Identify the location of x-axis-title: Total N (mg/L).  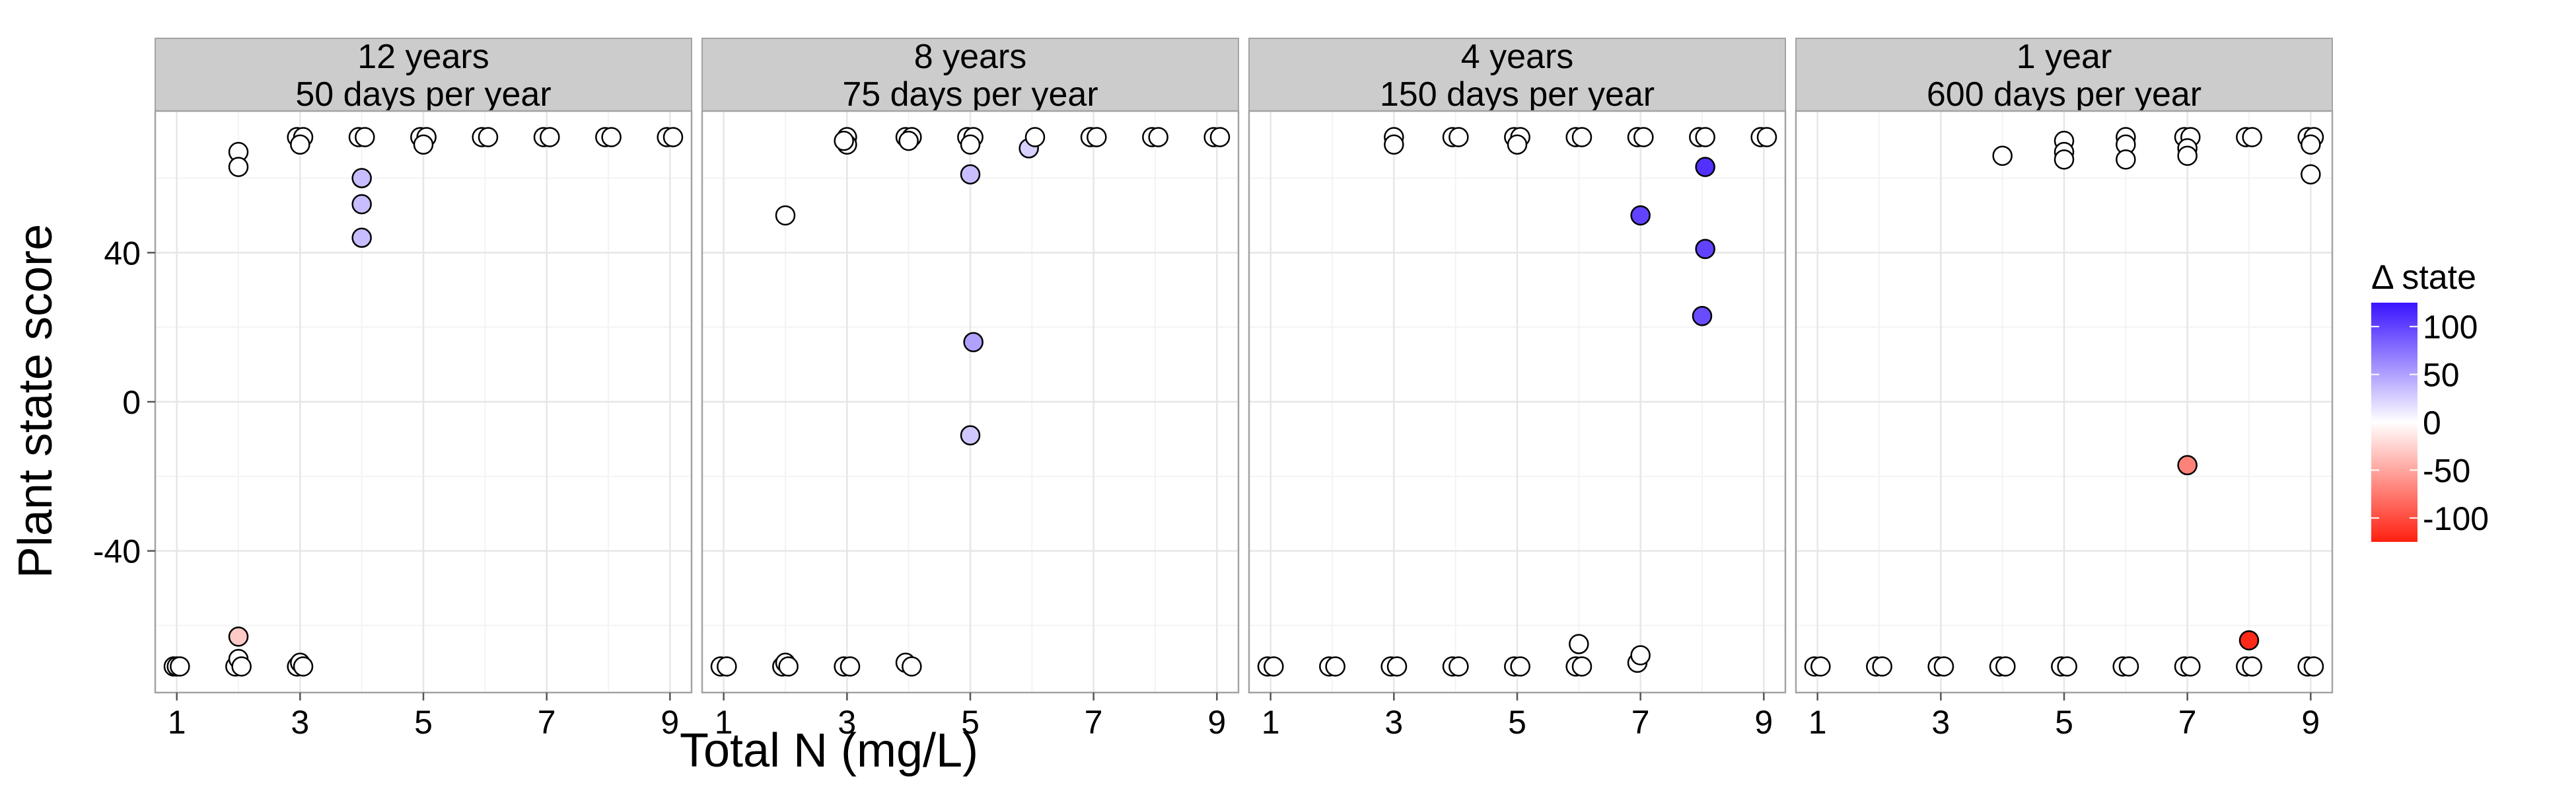
(829, 751).